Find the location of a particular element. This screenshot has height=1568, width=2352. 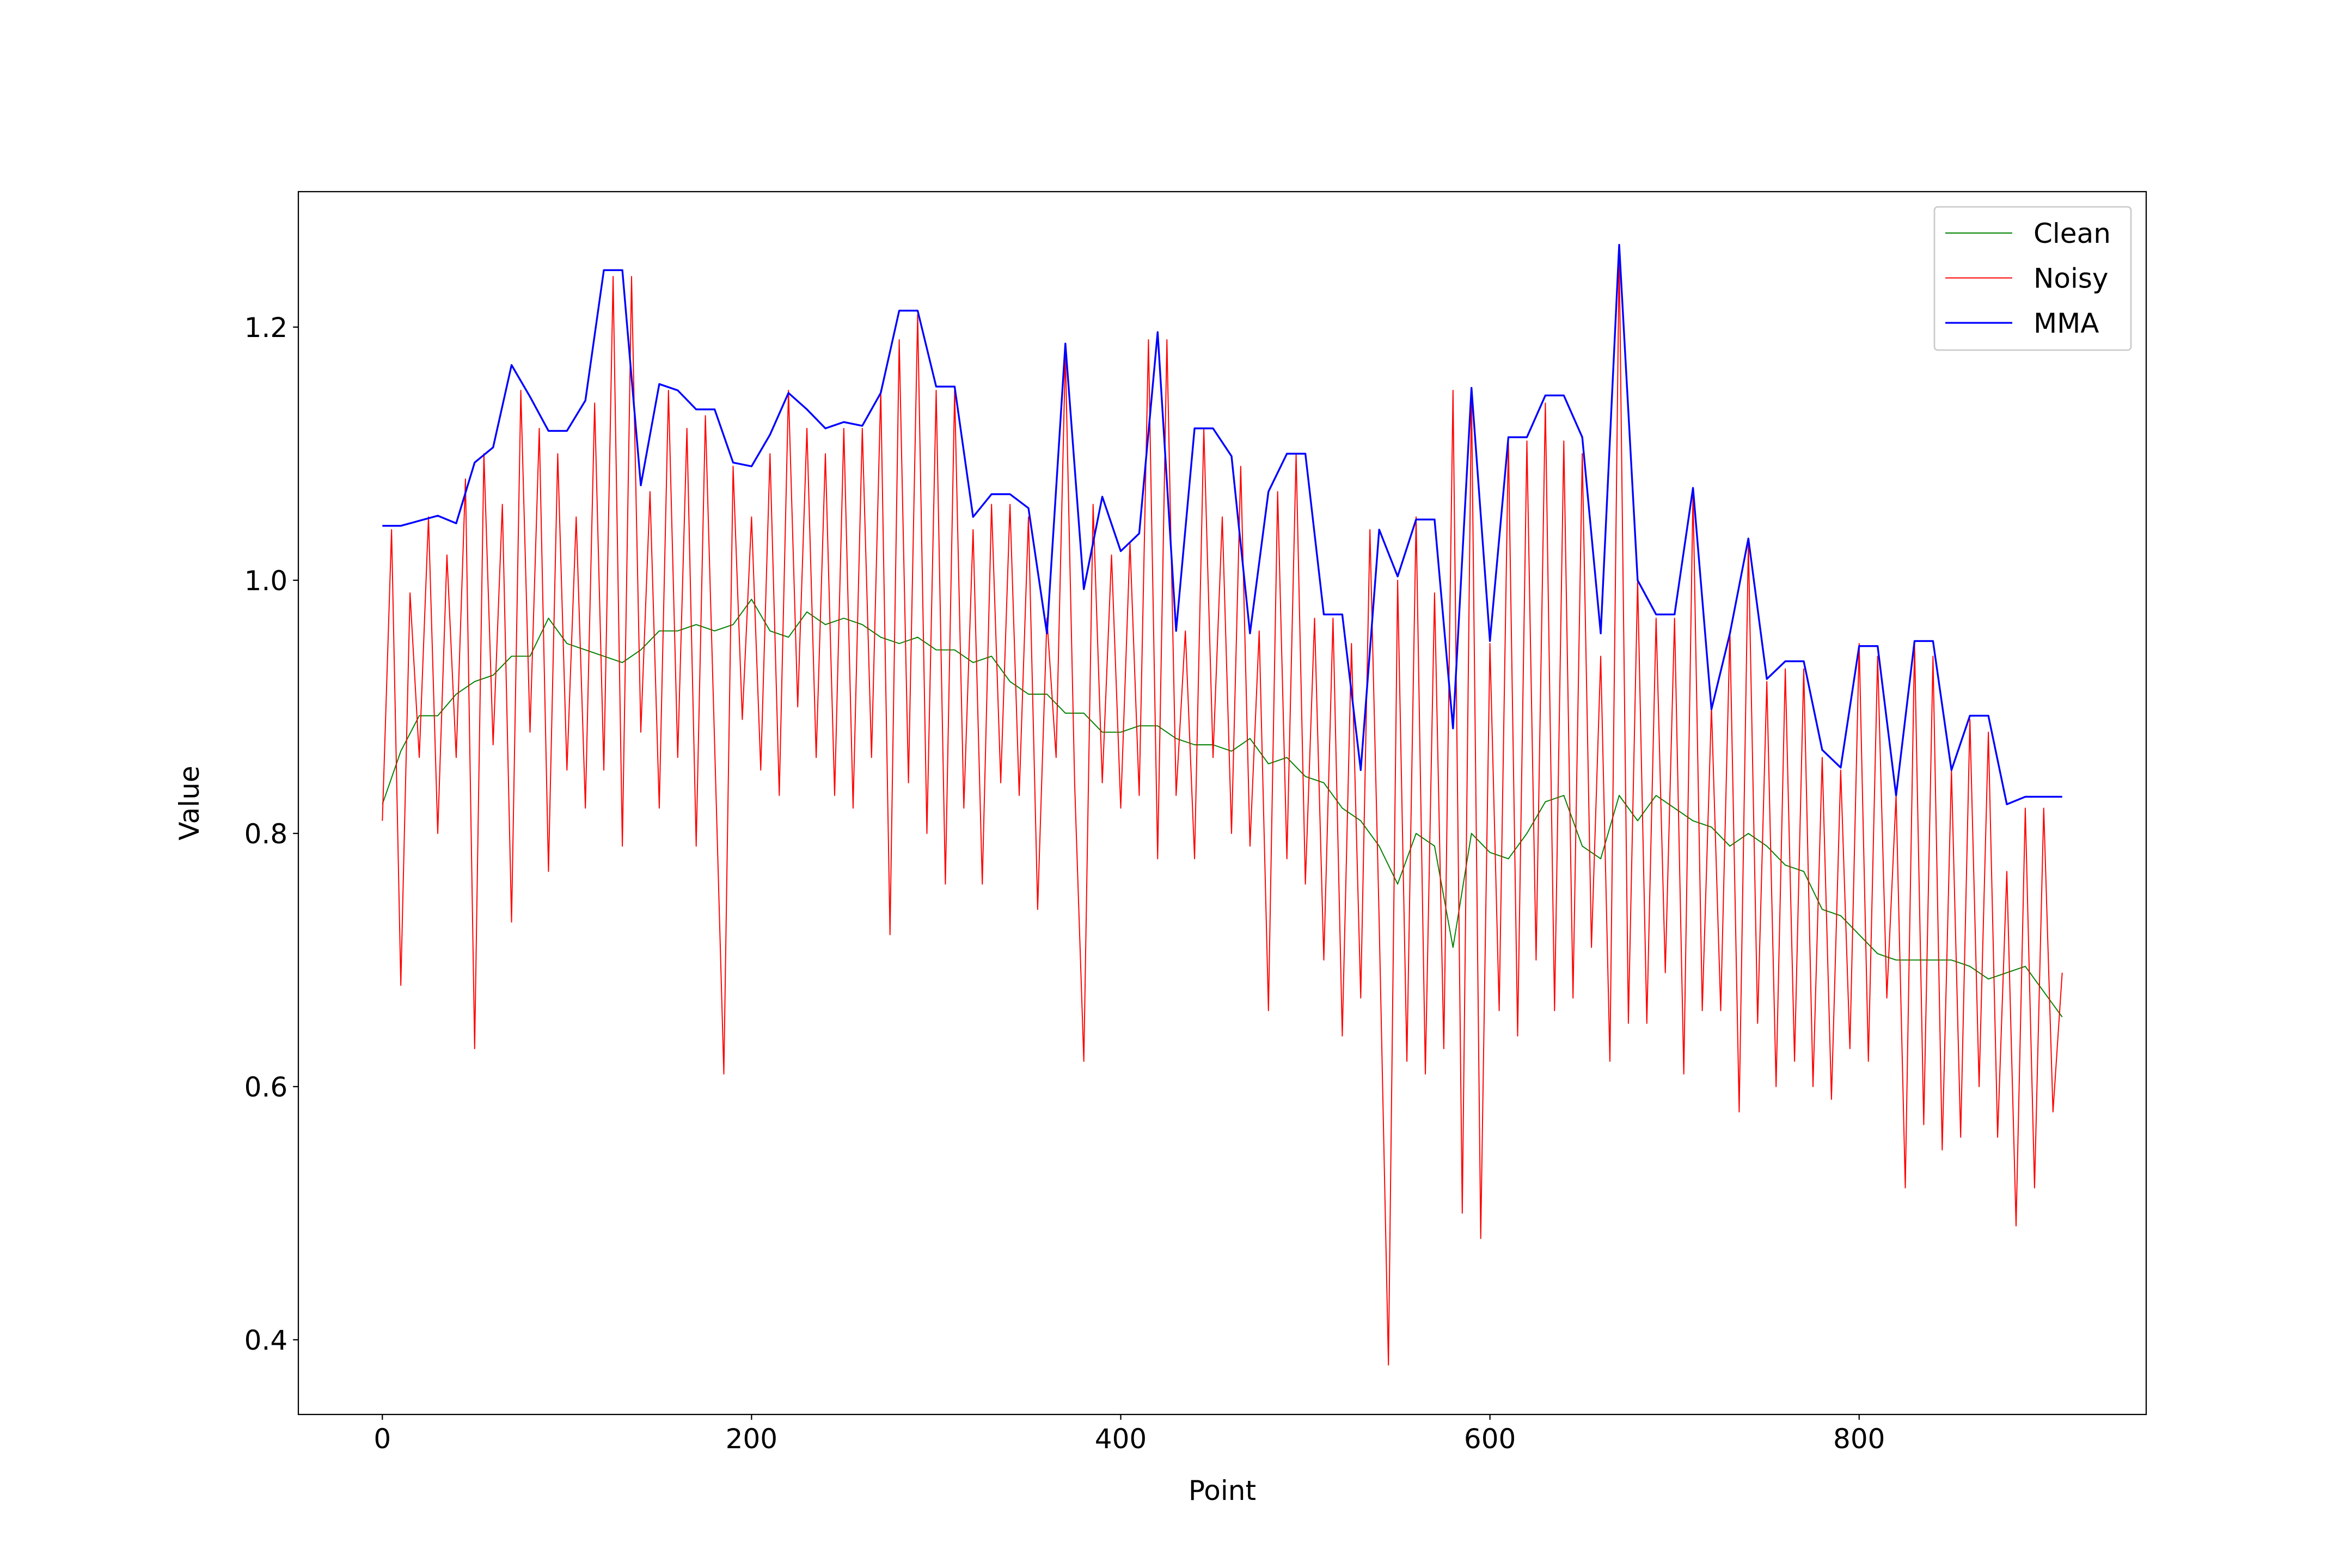

y-tick-label: 0.4 is located at coordinates (266, 1340).